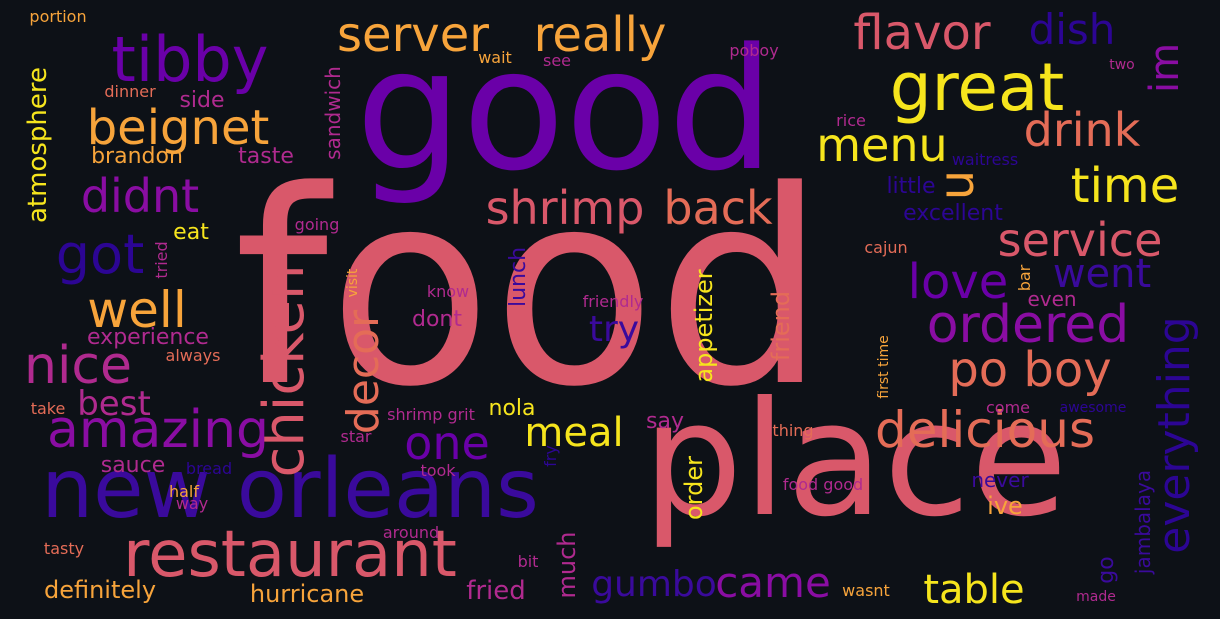 The image size is (1220, 619). I want to click on word-went: went, so click(1102, 274).